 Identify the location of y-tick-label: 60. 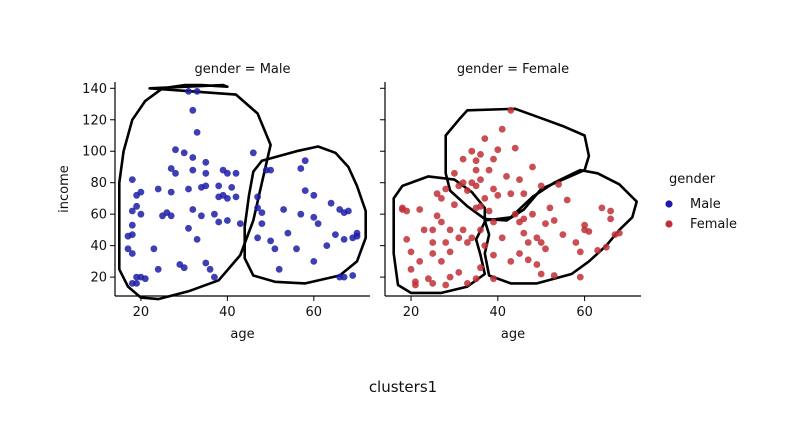
(98, 215).